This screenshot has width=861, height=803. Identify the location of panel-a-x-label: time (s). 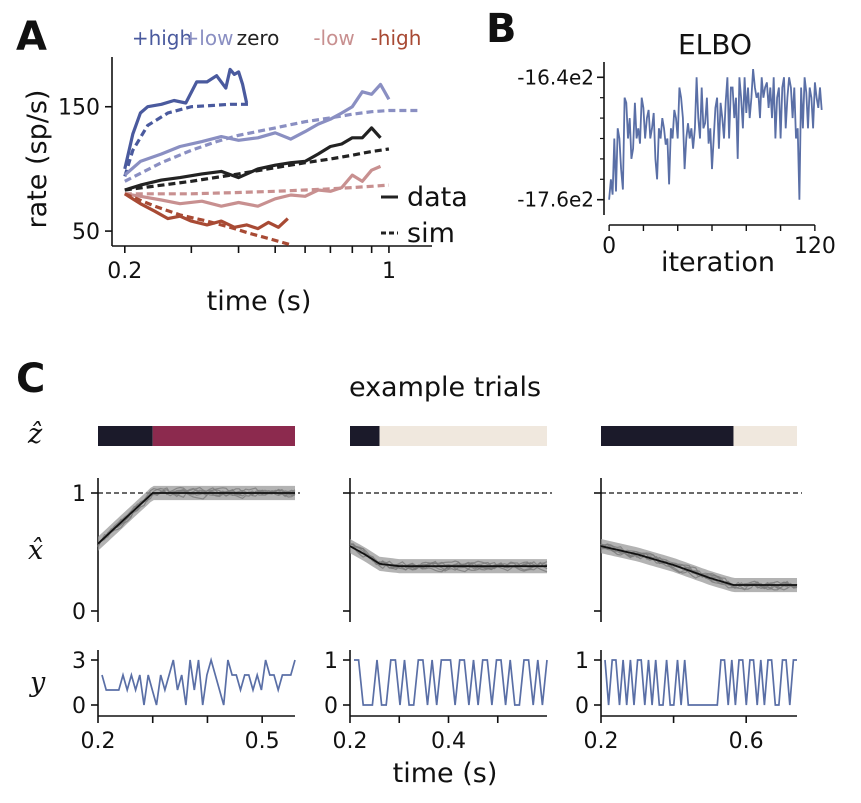
(259, 301).